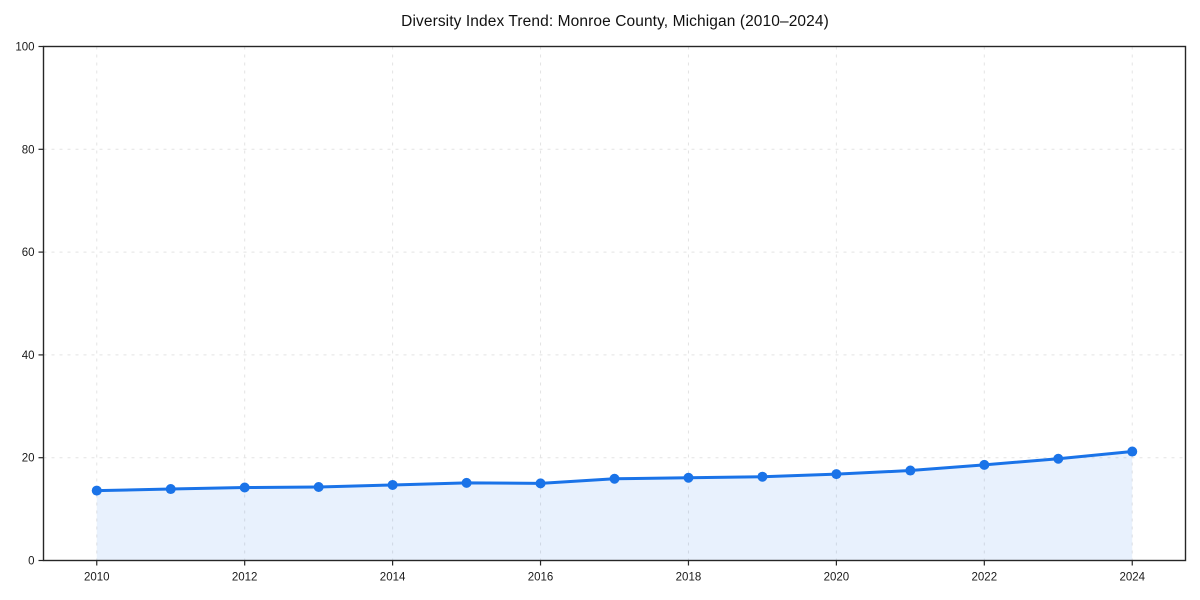  I want to click on data-point-2016, so click(540, 483).